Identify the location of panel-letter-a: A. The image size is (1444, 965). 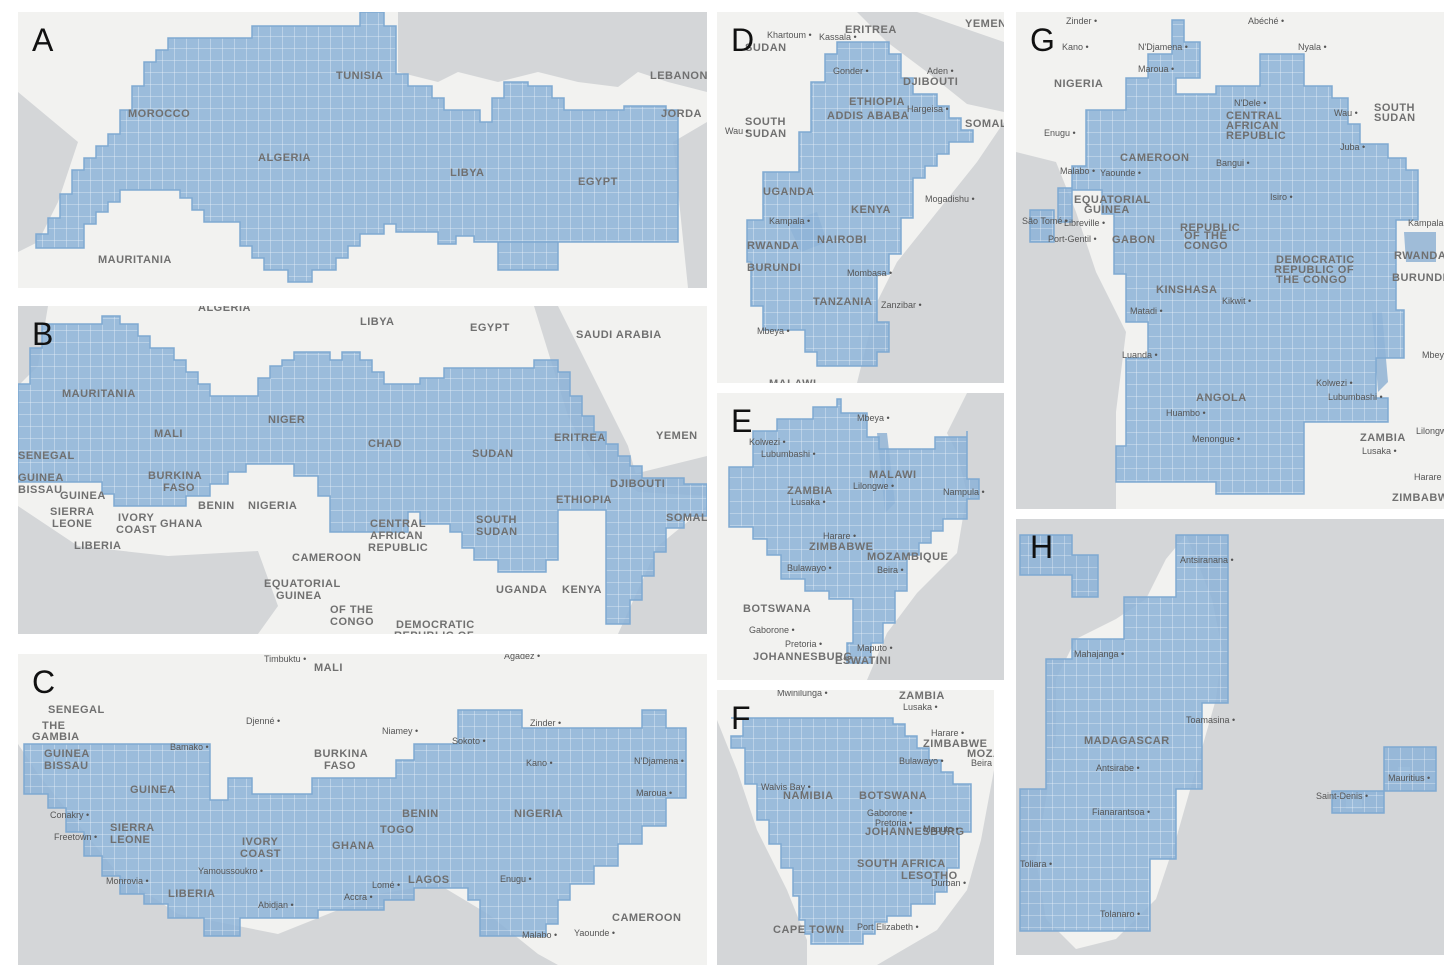
(43, 40).